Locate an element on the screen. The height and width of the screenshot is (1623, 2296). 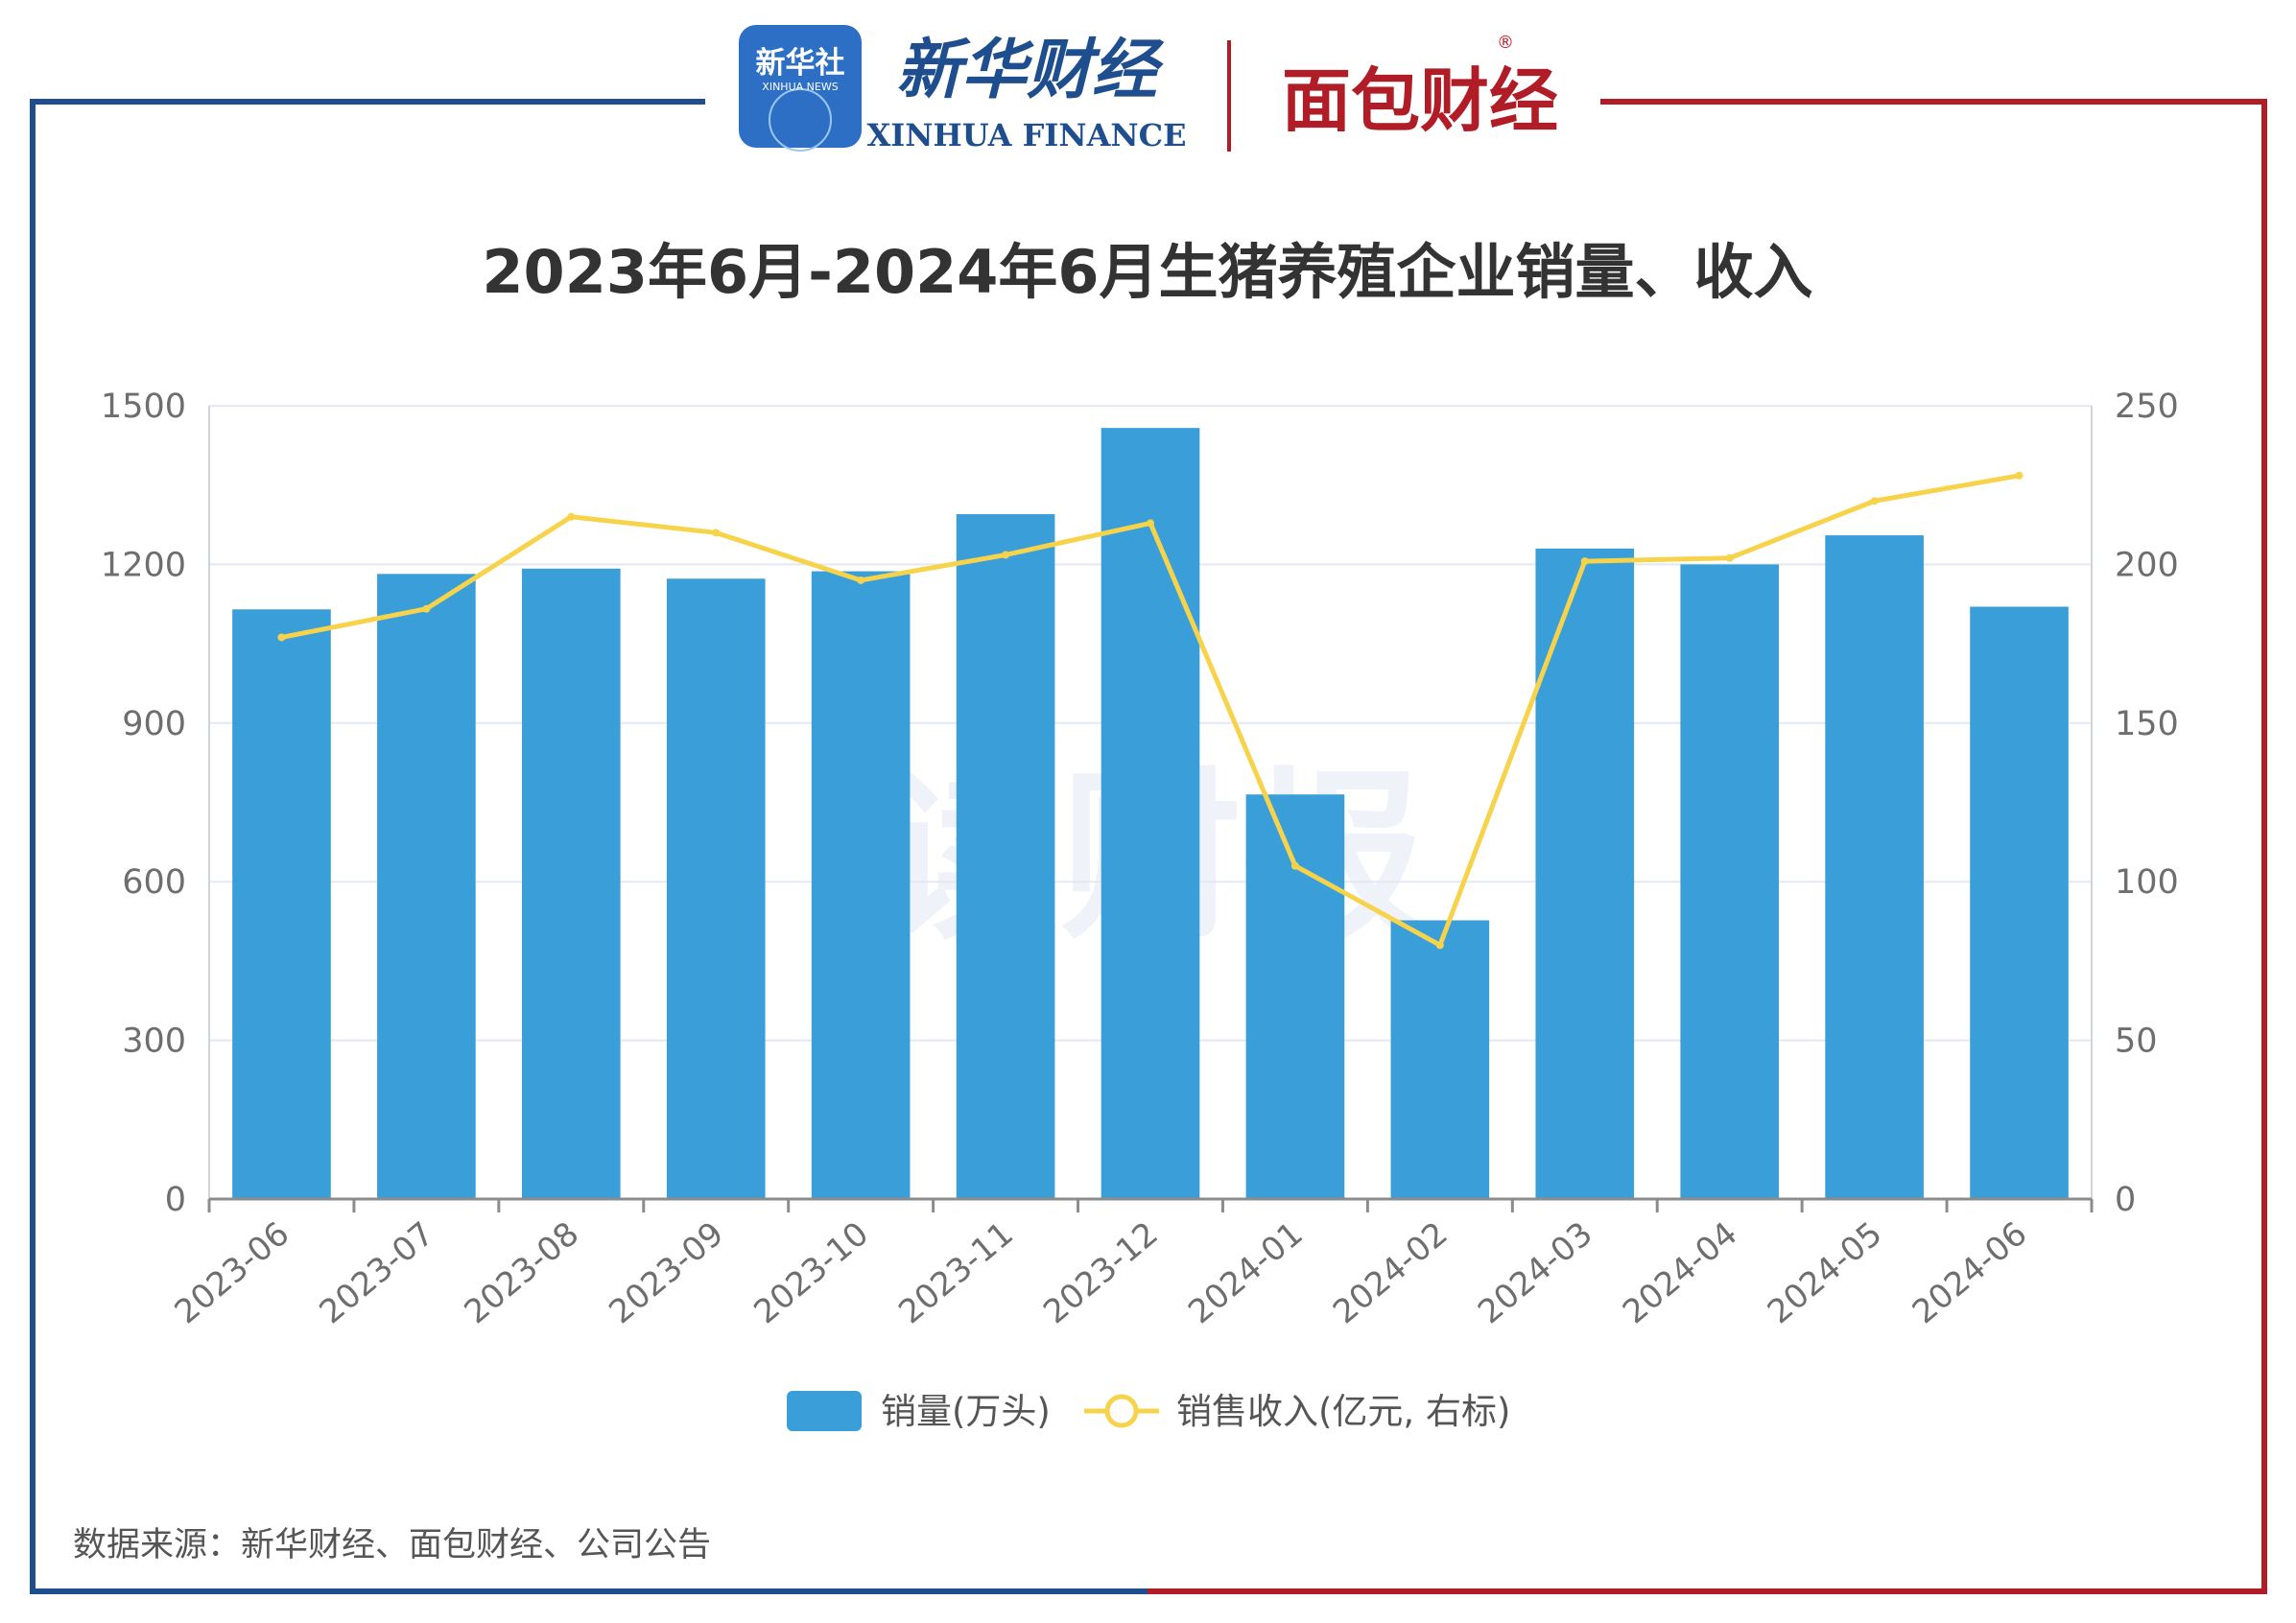
y-left-tick-label: 300 is located at coordinates (154, 1042).